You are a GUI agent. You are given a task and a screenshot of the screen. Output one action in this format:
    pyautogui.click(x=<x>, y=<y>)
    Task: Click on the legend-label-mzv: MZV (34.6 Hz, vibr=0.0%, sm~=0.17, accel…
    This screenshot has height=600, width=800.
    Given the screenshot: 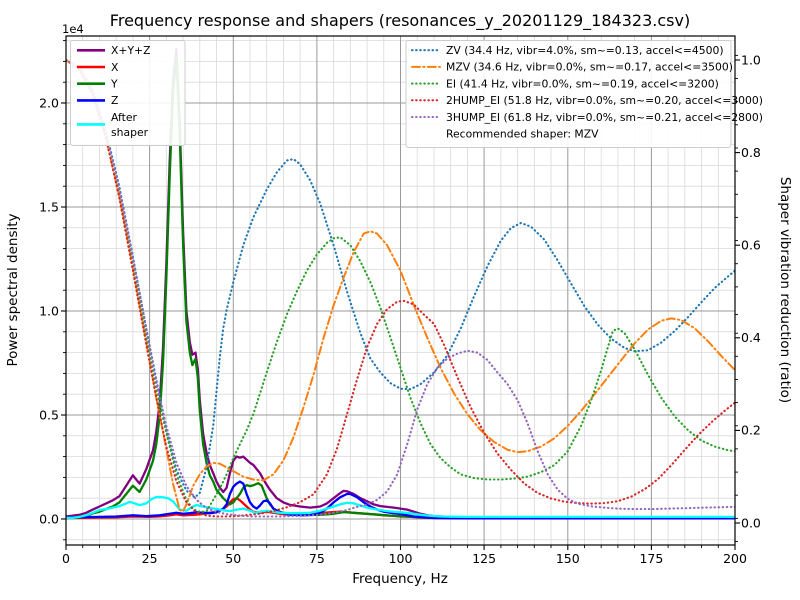 What is the action you would take?
    pyautogui.click(x=589, y=67)
    